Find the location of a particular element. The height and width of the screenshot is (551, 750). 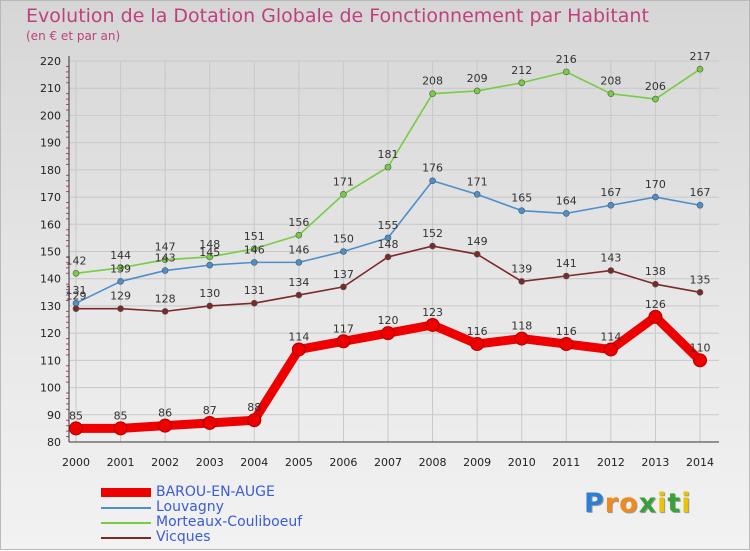

x-tick-label: 2003 is located at coordinates (210, 462).